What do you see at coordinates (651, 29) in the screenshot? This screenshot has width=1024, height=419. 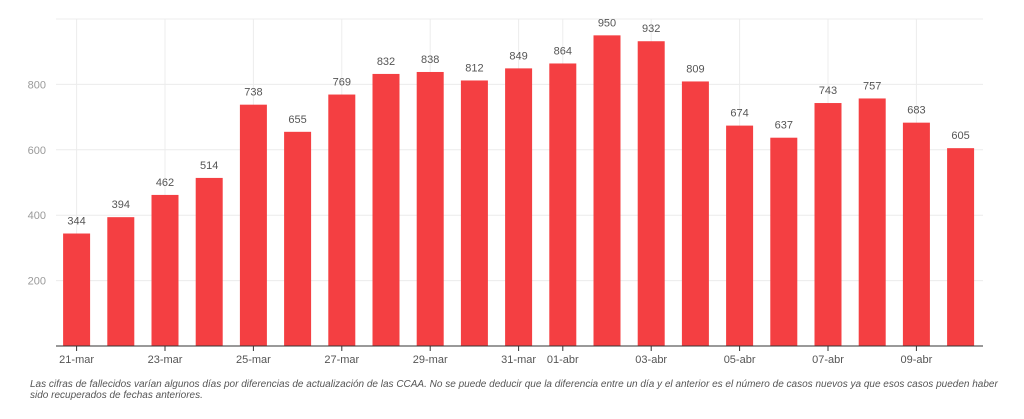 I see `data-label: 932` at bounding box center [651, 29].